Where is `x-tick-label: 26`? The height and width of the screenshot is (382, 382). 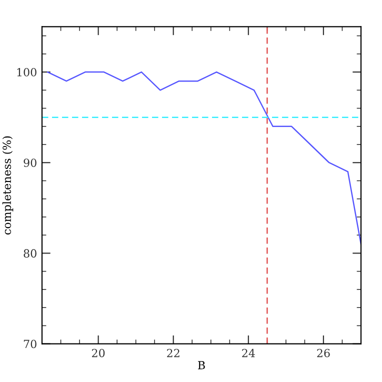
x-tick-label: 26 is located at coordinates (323, 353).